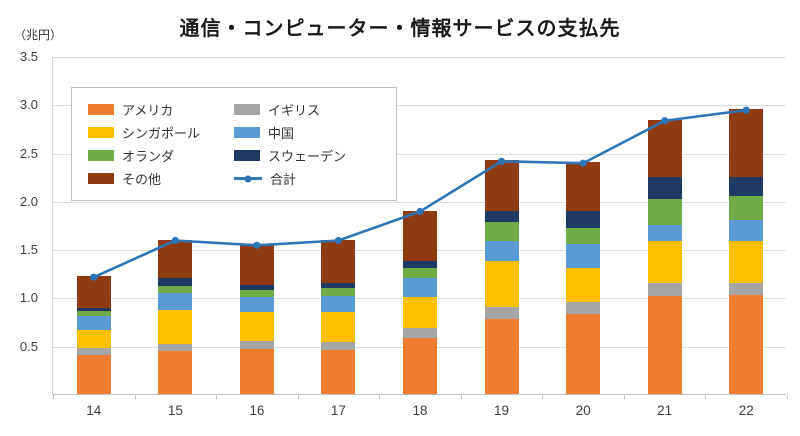 The image size is (800, 436). Describe the element at coordinates (665, 410) in the screenshot. I see `x-tick-label: 21` at that location.